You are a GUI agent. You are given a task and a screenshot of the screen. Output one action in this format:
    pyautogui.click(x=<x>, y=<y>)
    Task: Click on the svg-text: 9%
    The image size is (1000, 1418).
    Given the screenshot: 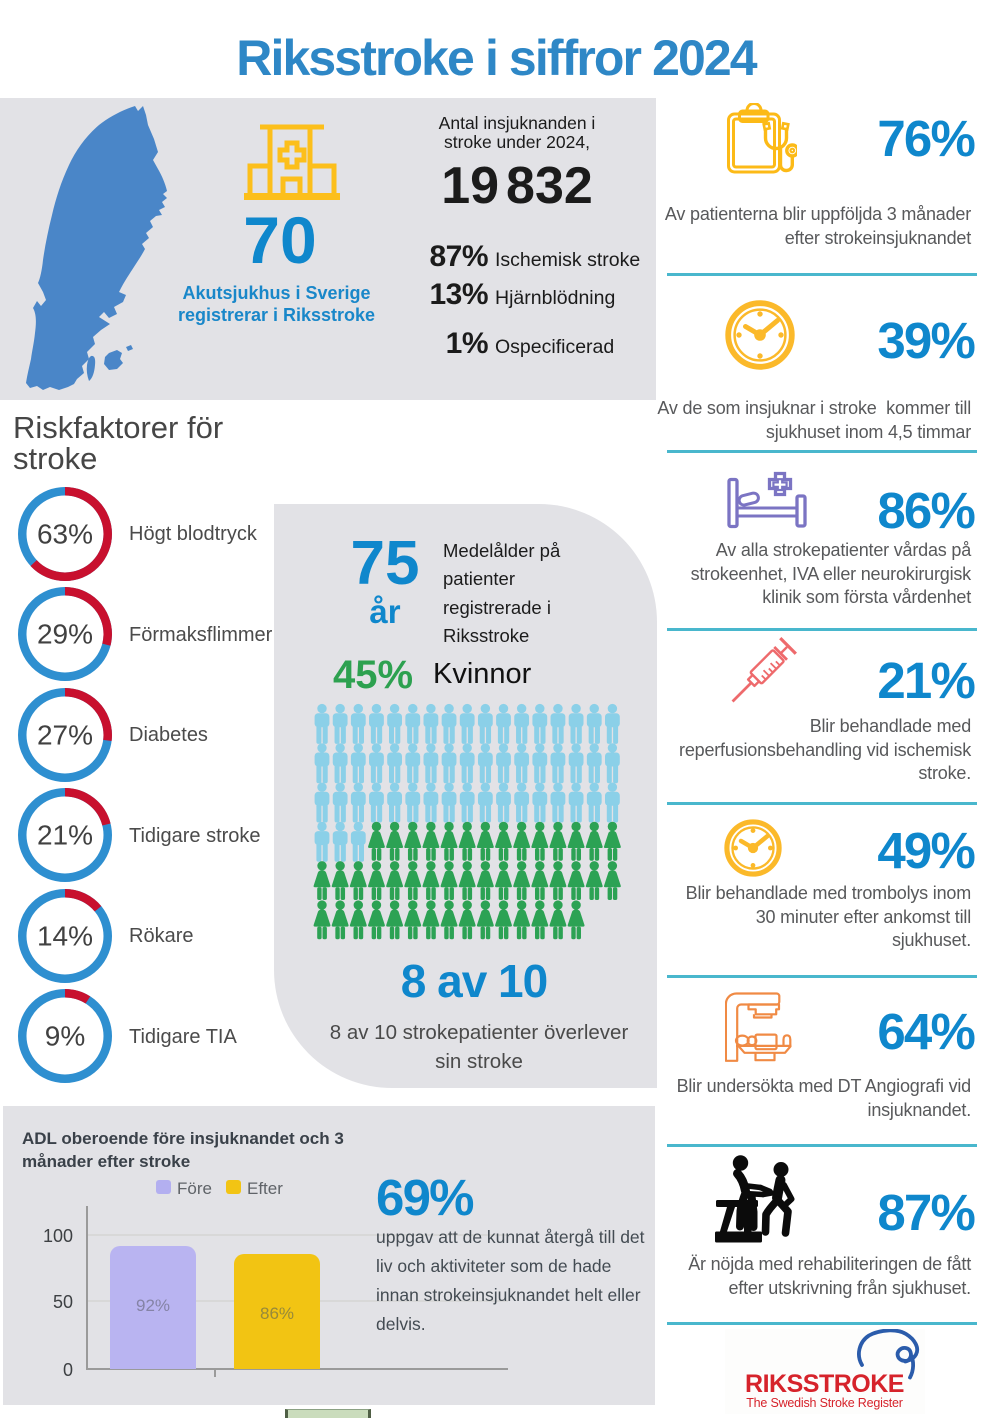 What is the action you would take?
    pyautogui.click(x=65, y=1036)
    